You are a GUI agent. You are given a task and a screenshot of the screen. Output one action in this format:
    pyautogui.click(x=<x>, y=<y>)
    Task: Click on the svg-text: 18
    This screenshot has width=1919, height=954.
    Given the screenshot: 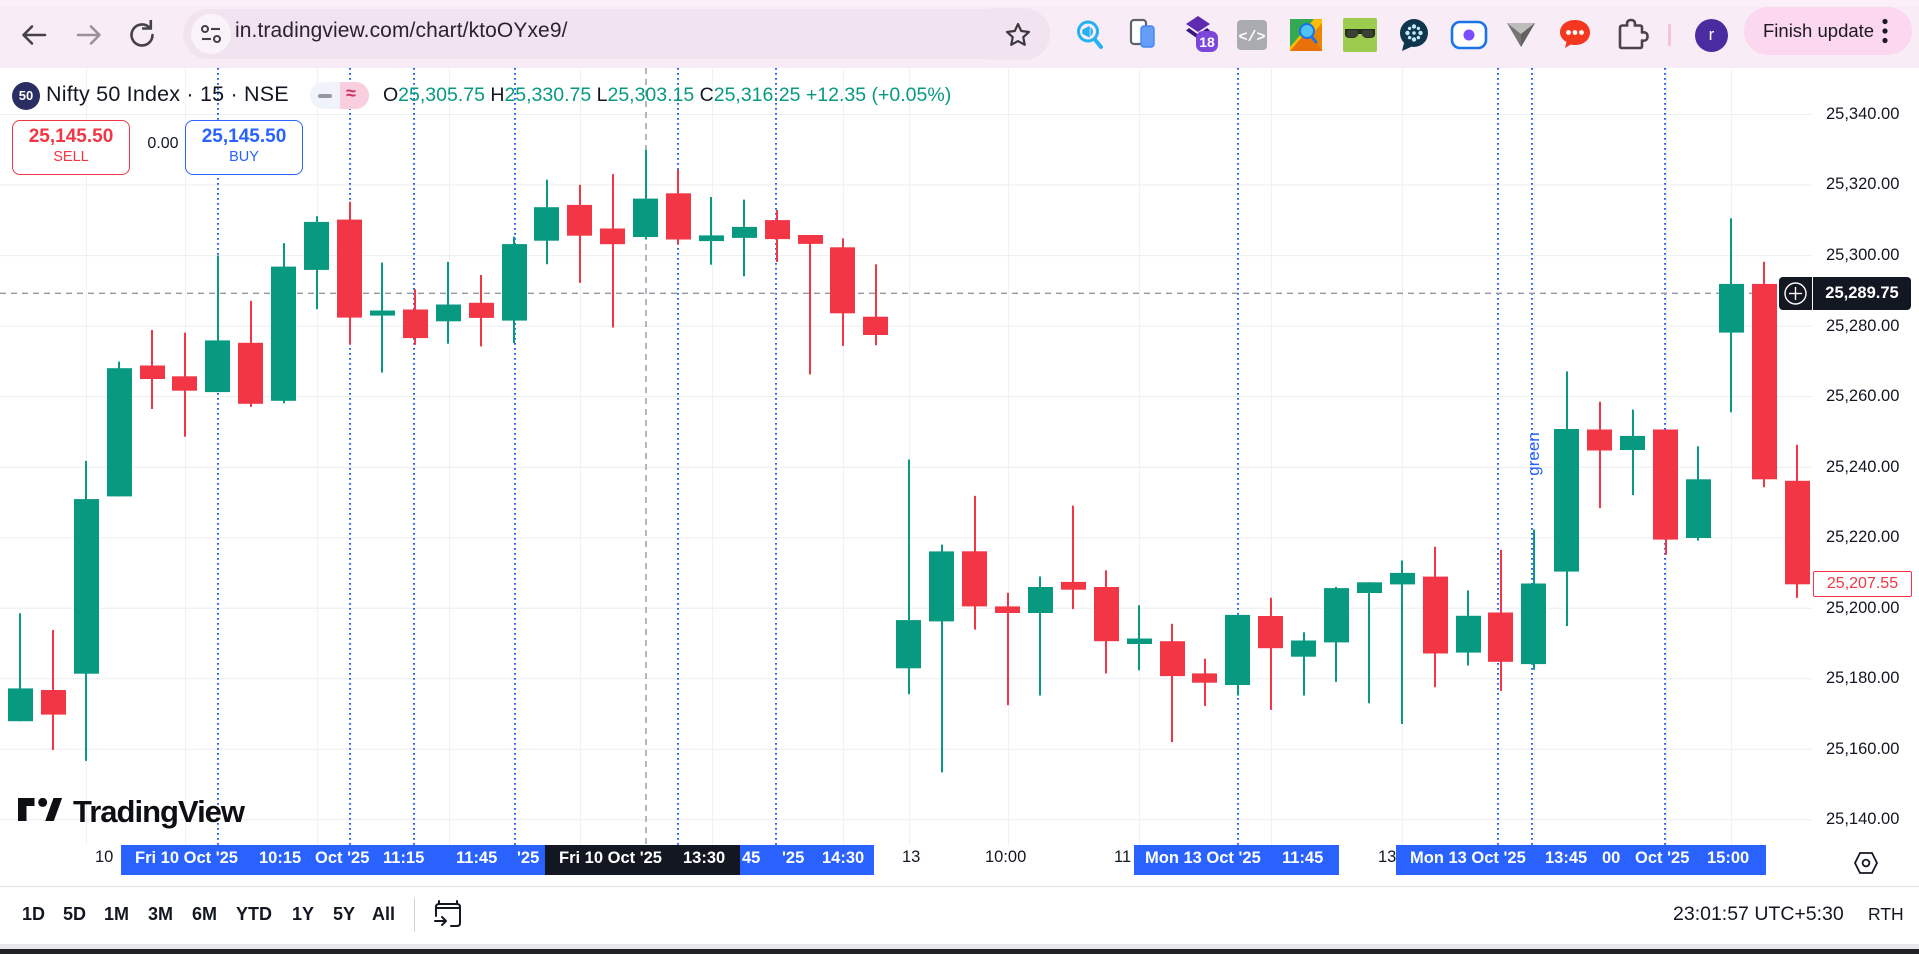 What is the action you would take?
    pyautogui.click(x=1207, y=42)
    